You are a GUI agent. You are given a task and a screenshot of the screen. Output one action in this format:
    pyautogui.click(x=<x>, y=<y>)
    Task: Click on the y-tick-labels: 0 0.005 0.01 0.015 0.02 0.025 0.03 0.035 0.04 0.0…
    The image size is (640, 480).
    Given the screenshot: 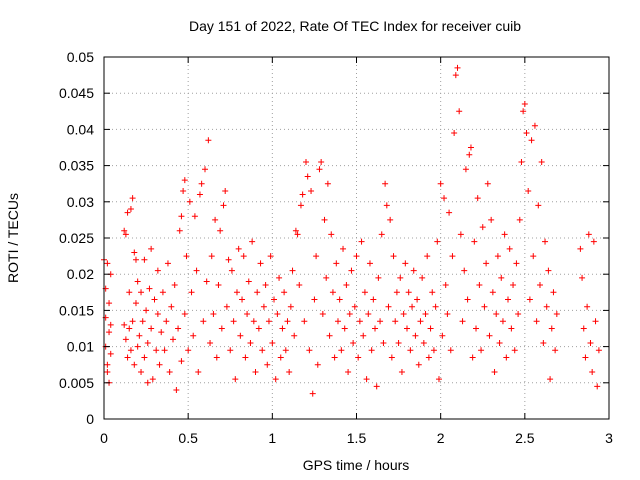 What is the action you would take?
    pyautogui.click(x=76, y=238)
    